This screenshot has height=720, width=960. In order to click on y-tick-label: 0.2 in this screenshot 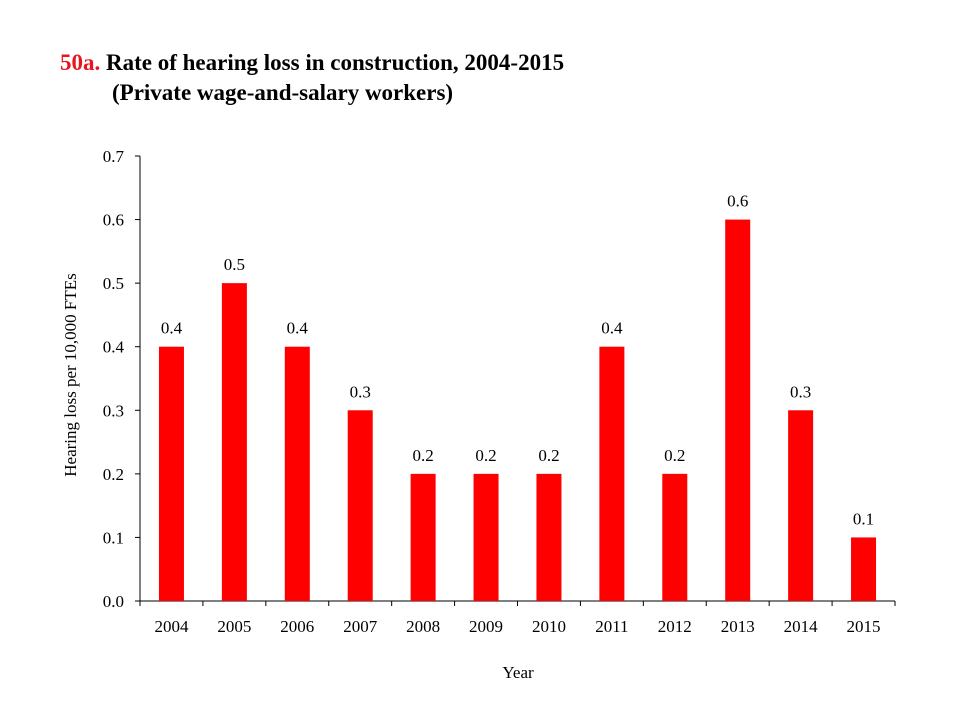, I will do `click(113, 474)`.